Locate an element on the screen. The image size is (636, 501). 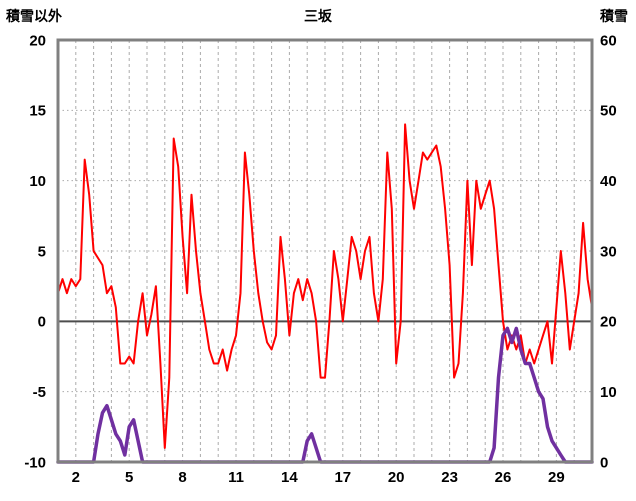
right-axis-title: 積雪 is located at coordinates (614, 16).